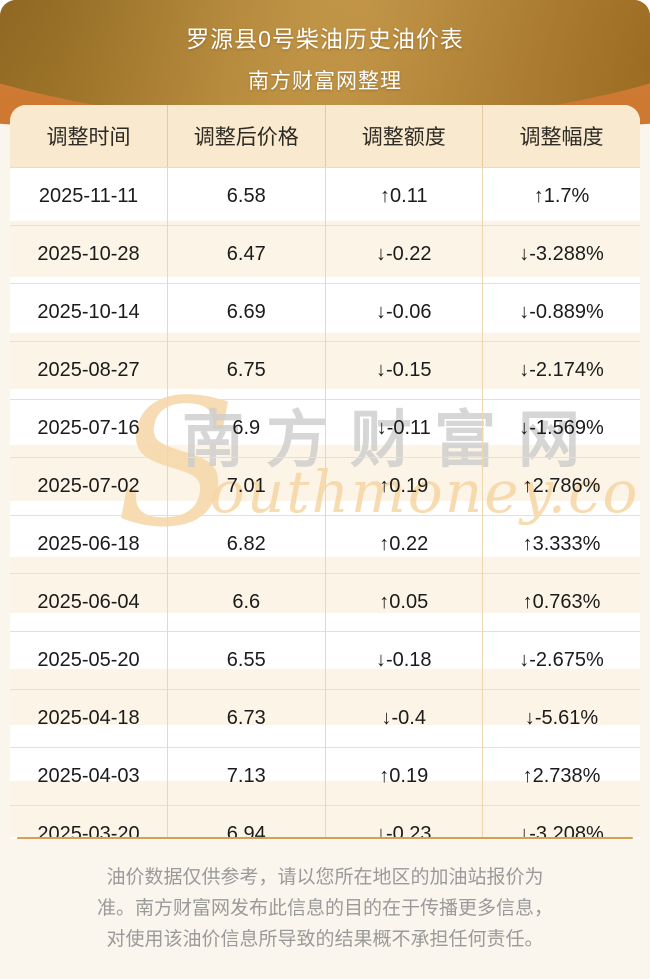  Describe the element at coordinates (246, 718) in the screenshot. I see `cell-price: 6.73` at that location.